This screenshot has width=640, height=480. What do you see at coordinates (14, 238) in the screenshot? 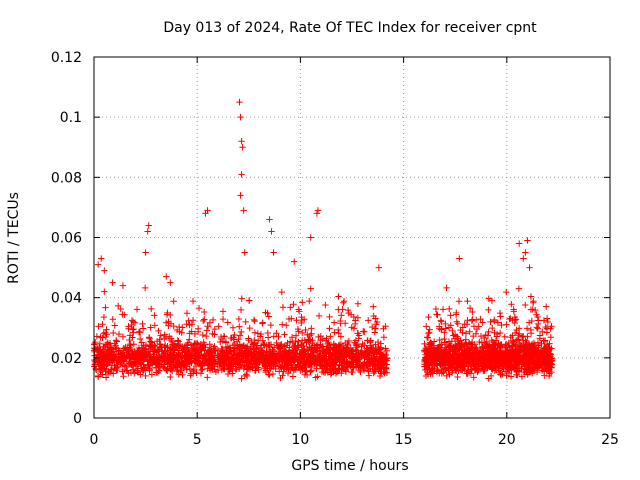
I see `y-axis-label: ROTI / TECUs` at bounding box center [14, 238].